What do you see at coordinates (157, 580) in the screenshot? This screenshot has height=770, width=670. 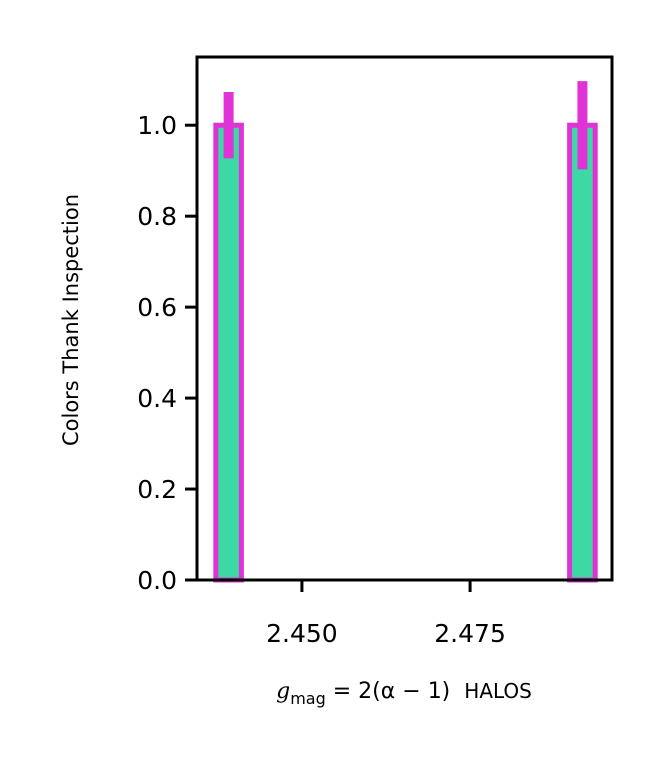 I see `y-tick-label: 0.0` at bounding box center [157, 580].